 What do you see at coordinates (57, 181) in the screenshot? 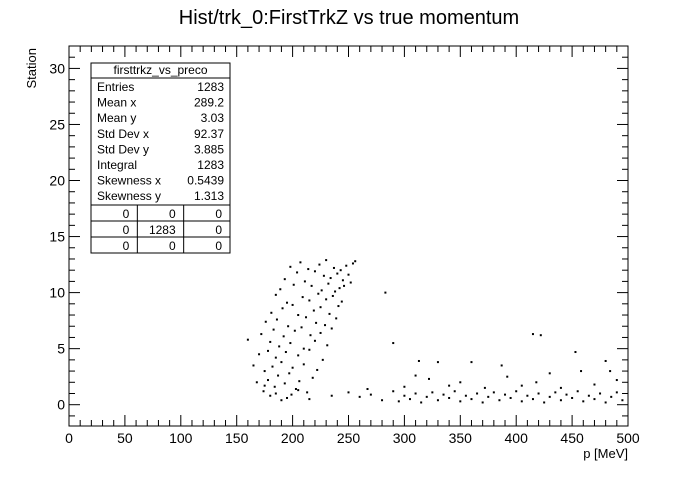
I see `y-tick-label: 20` at bounding box center [57, 181].